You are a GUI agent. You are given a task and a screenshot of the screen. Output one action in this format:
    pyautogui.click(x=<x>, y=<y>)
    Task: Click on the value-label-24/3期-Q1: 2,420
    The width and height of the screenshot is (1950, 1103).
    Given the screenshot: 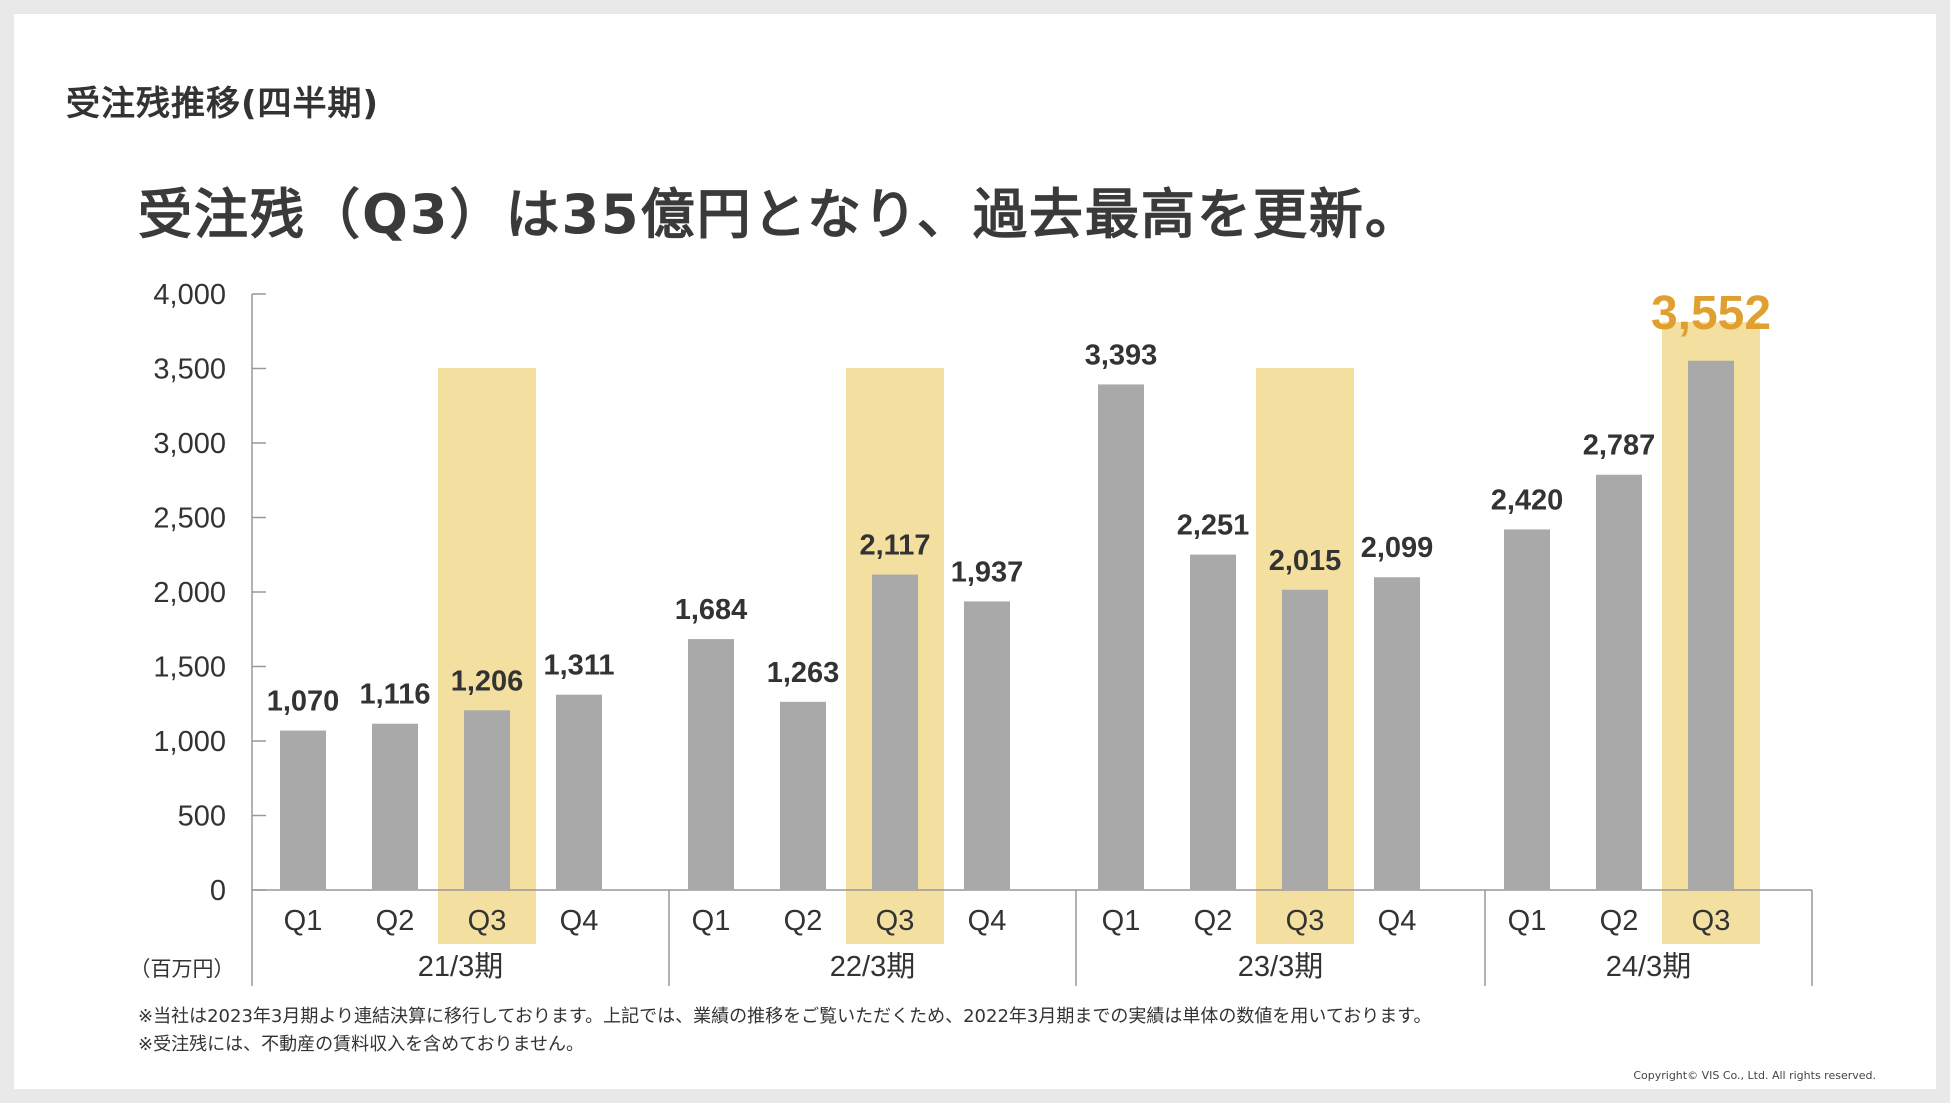 What is the action you would take?
    pyautogui.click(x=1527, y=500)
    